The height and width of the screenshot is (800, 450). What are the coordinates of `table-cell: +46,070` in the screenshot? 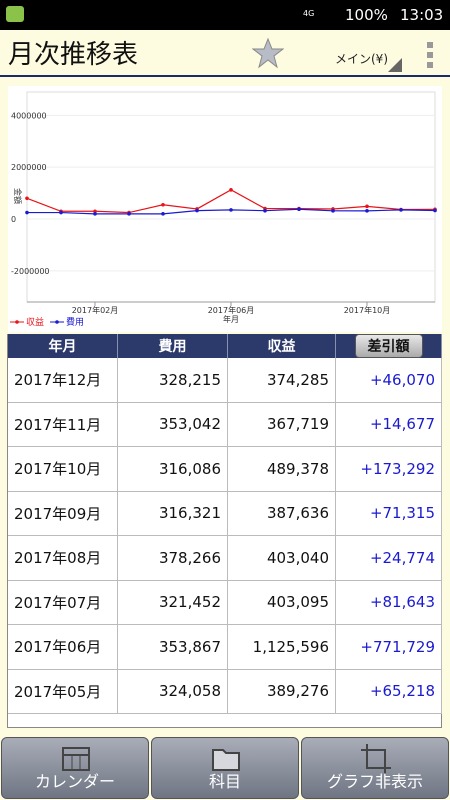 It's located at (389, 380).